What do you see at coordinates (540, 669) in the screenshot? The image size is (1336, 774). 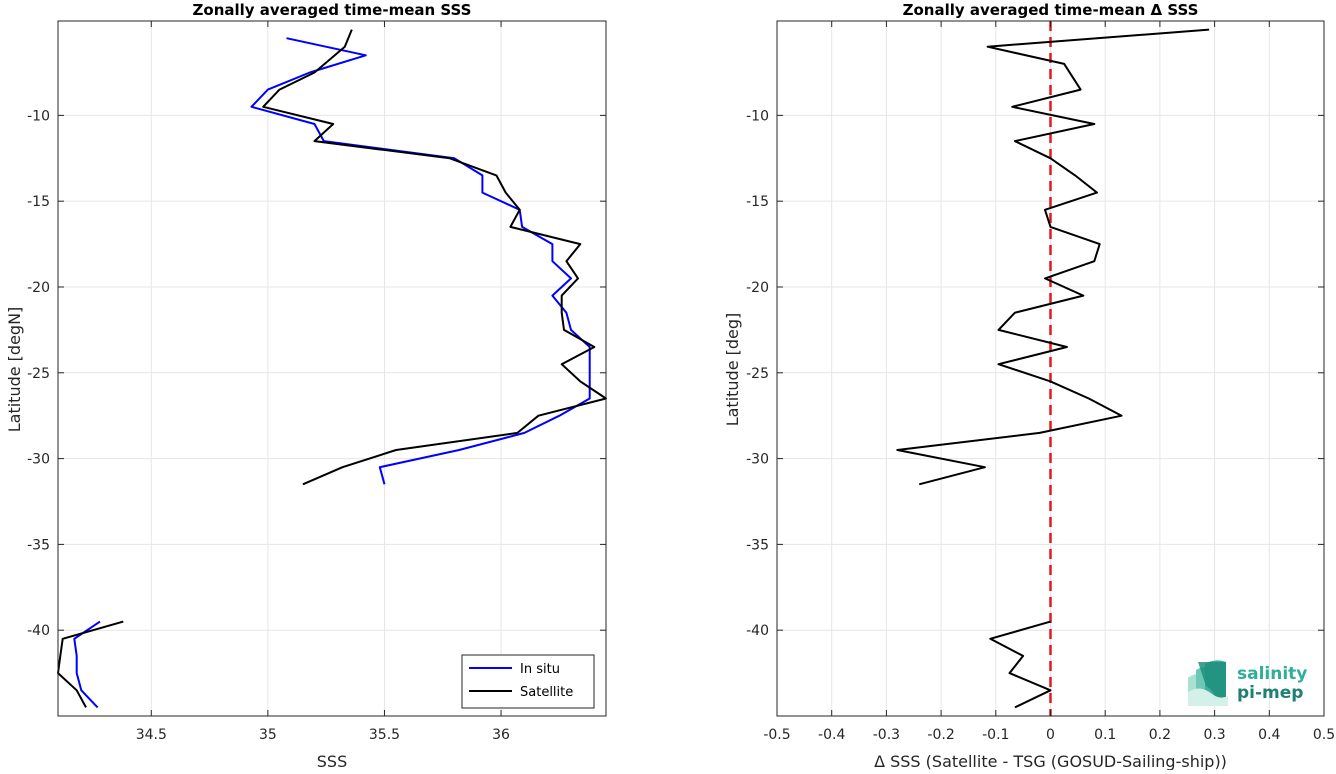 I see `legend-in-situ-label: In situ` at bounding box center [540, 669].